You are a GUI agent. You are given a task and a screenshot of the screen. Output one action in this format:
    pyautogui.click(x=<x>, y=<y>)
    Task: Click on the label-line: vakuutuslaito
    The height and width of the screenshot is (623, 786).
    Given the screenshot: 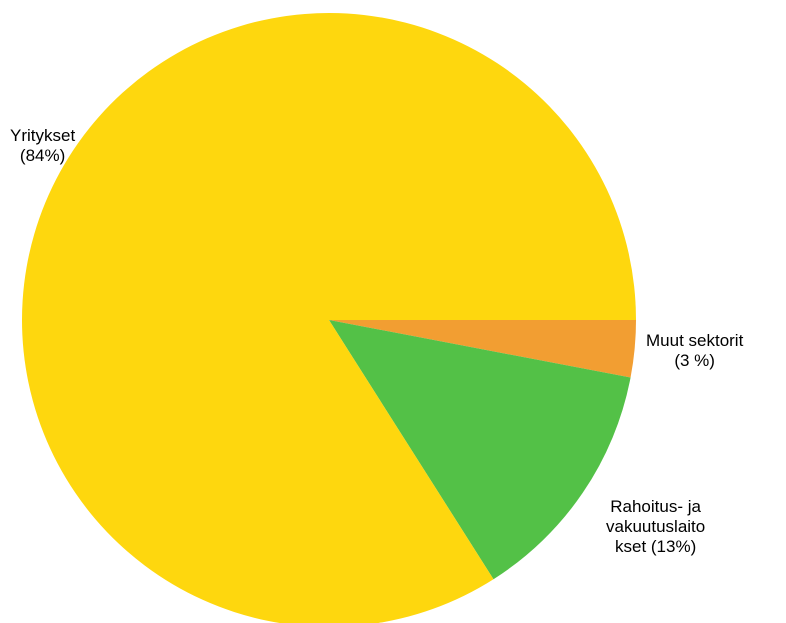 What is the action you would take?
    pyautogui.click(x=656, y=526)
    